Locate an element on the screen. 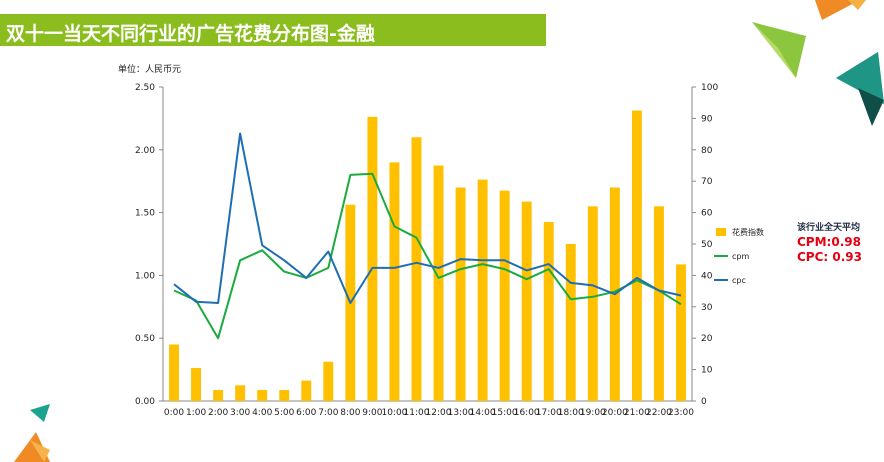 The height and width of the screenshot is (462, 884). x-tick-label: 8:00 is located at coordinates (350, 413).